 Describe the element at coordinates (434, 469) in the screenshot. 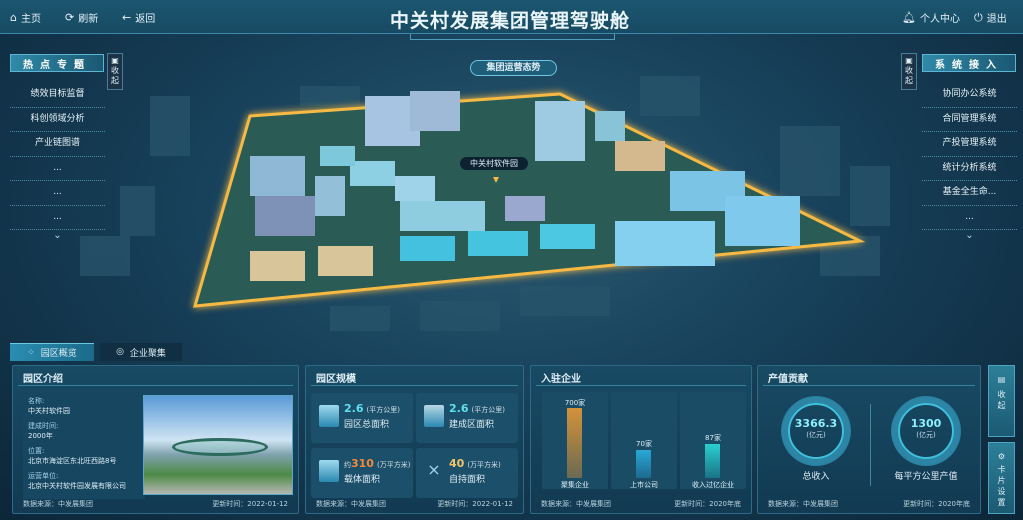

I see `owned-area-icon: ⨯` at that location.